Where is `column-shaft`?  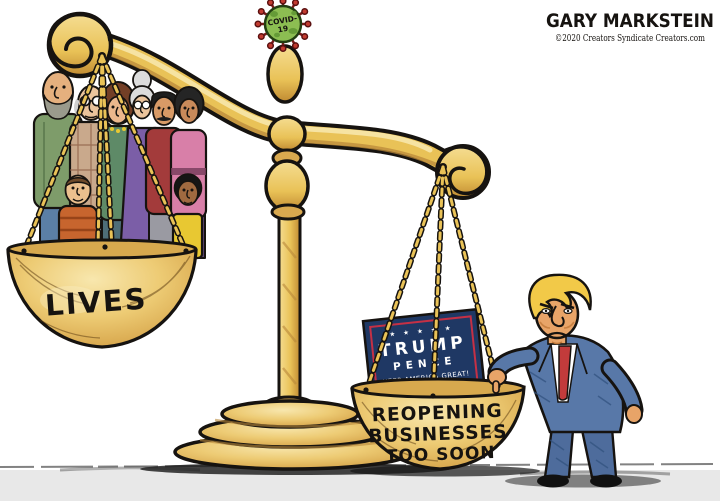
column-shaft is located at coordinates (289, 310).